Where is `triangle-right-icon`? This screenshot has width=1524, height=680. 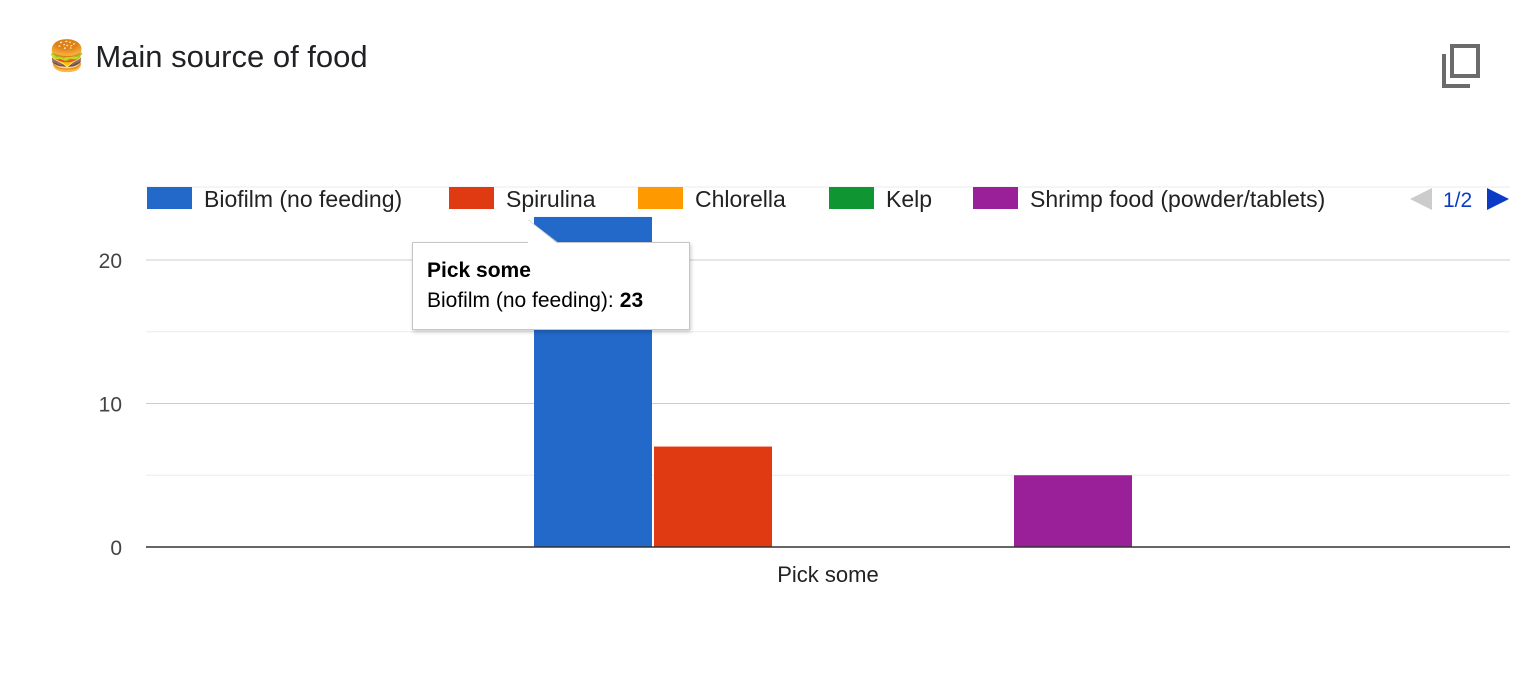
triangle-right-icon is located at coordinates (1498, 199).